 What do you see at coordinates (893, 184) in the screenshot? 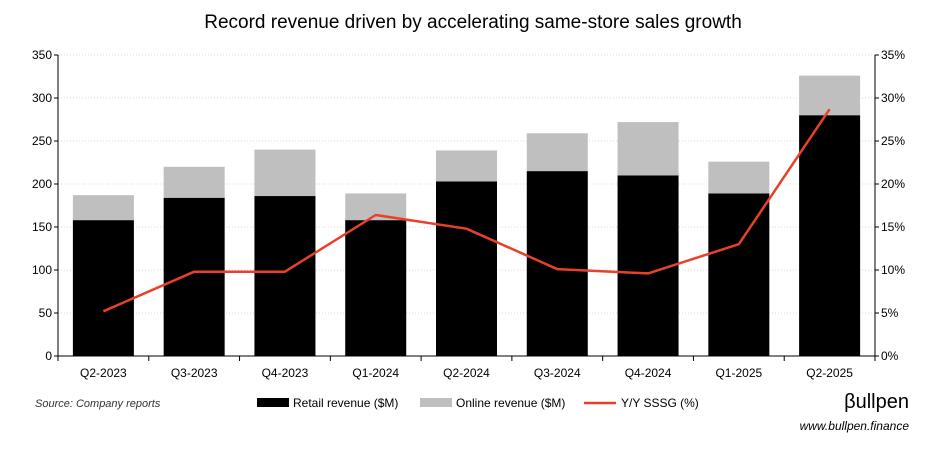
I see `y-right-tick-label: 20%` at bounding box center [893, 184].